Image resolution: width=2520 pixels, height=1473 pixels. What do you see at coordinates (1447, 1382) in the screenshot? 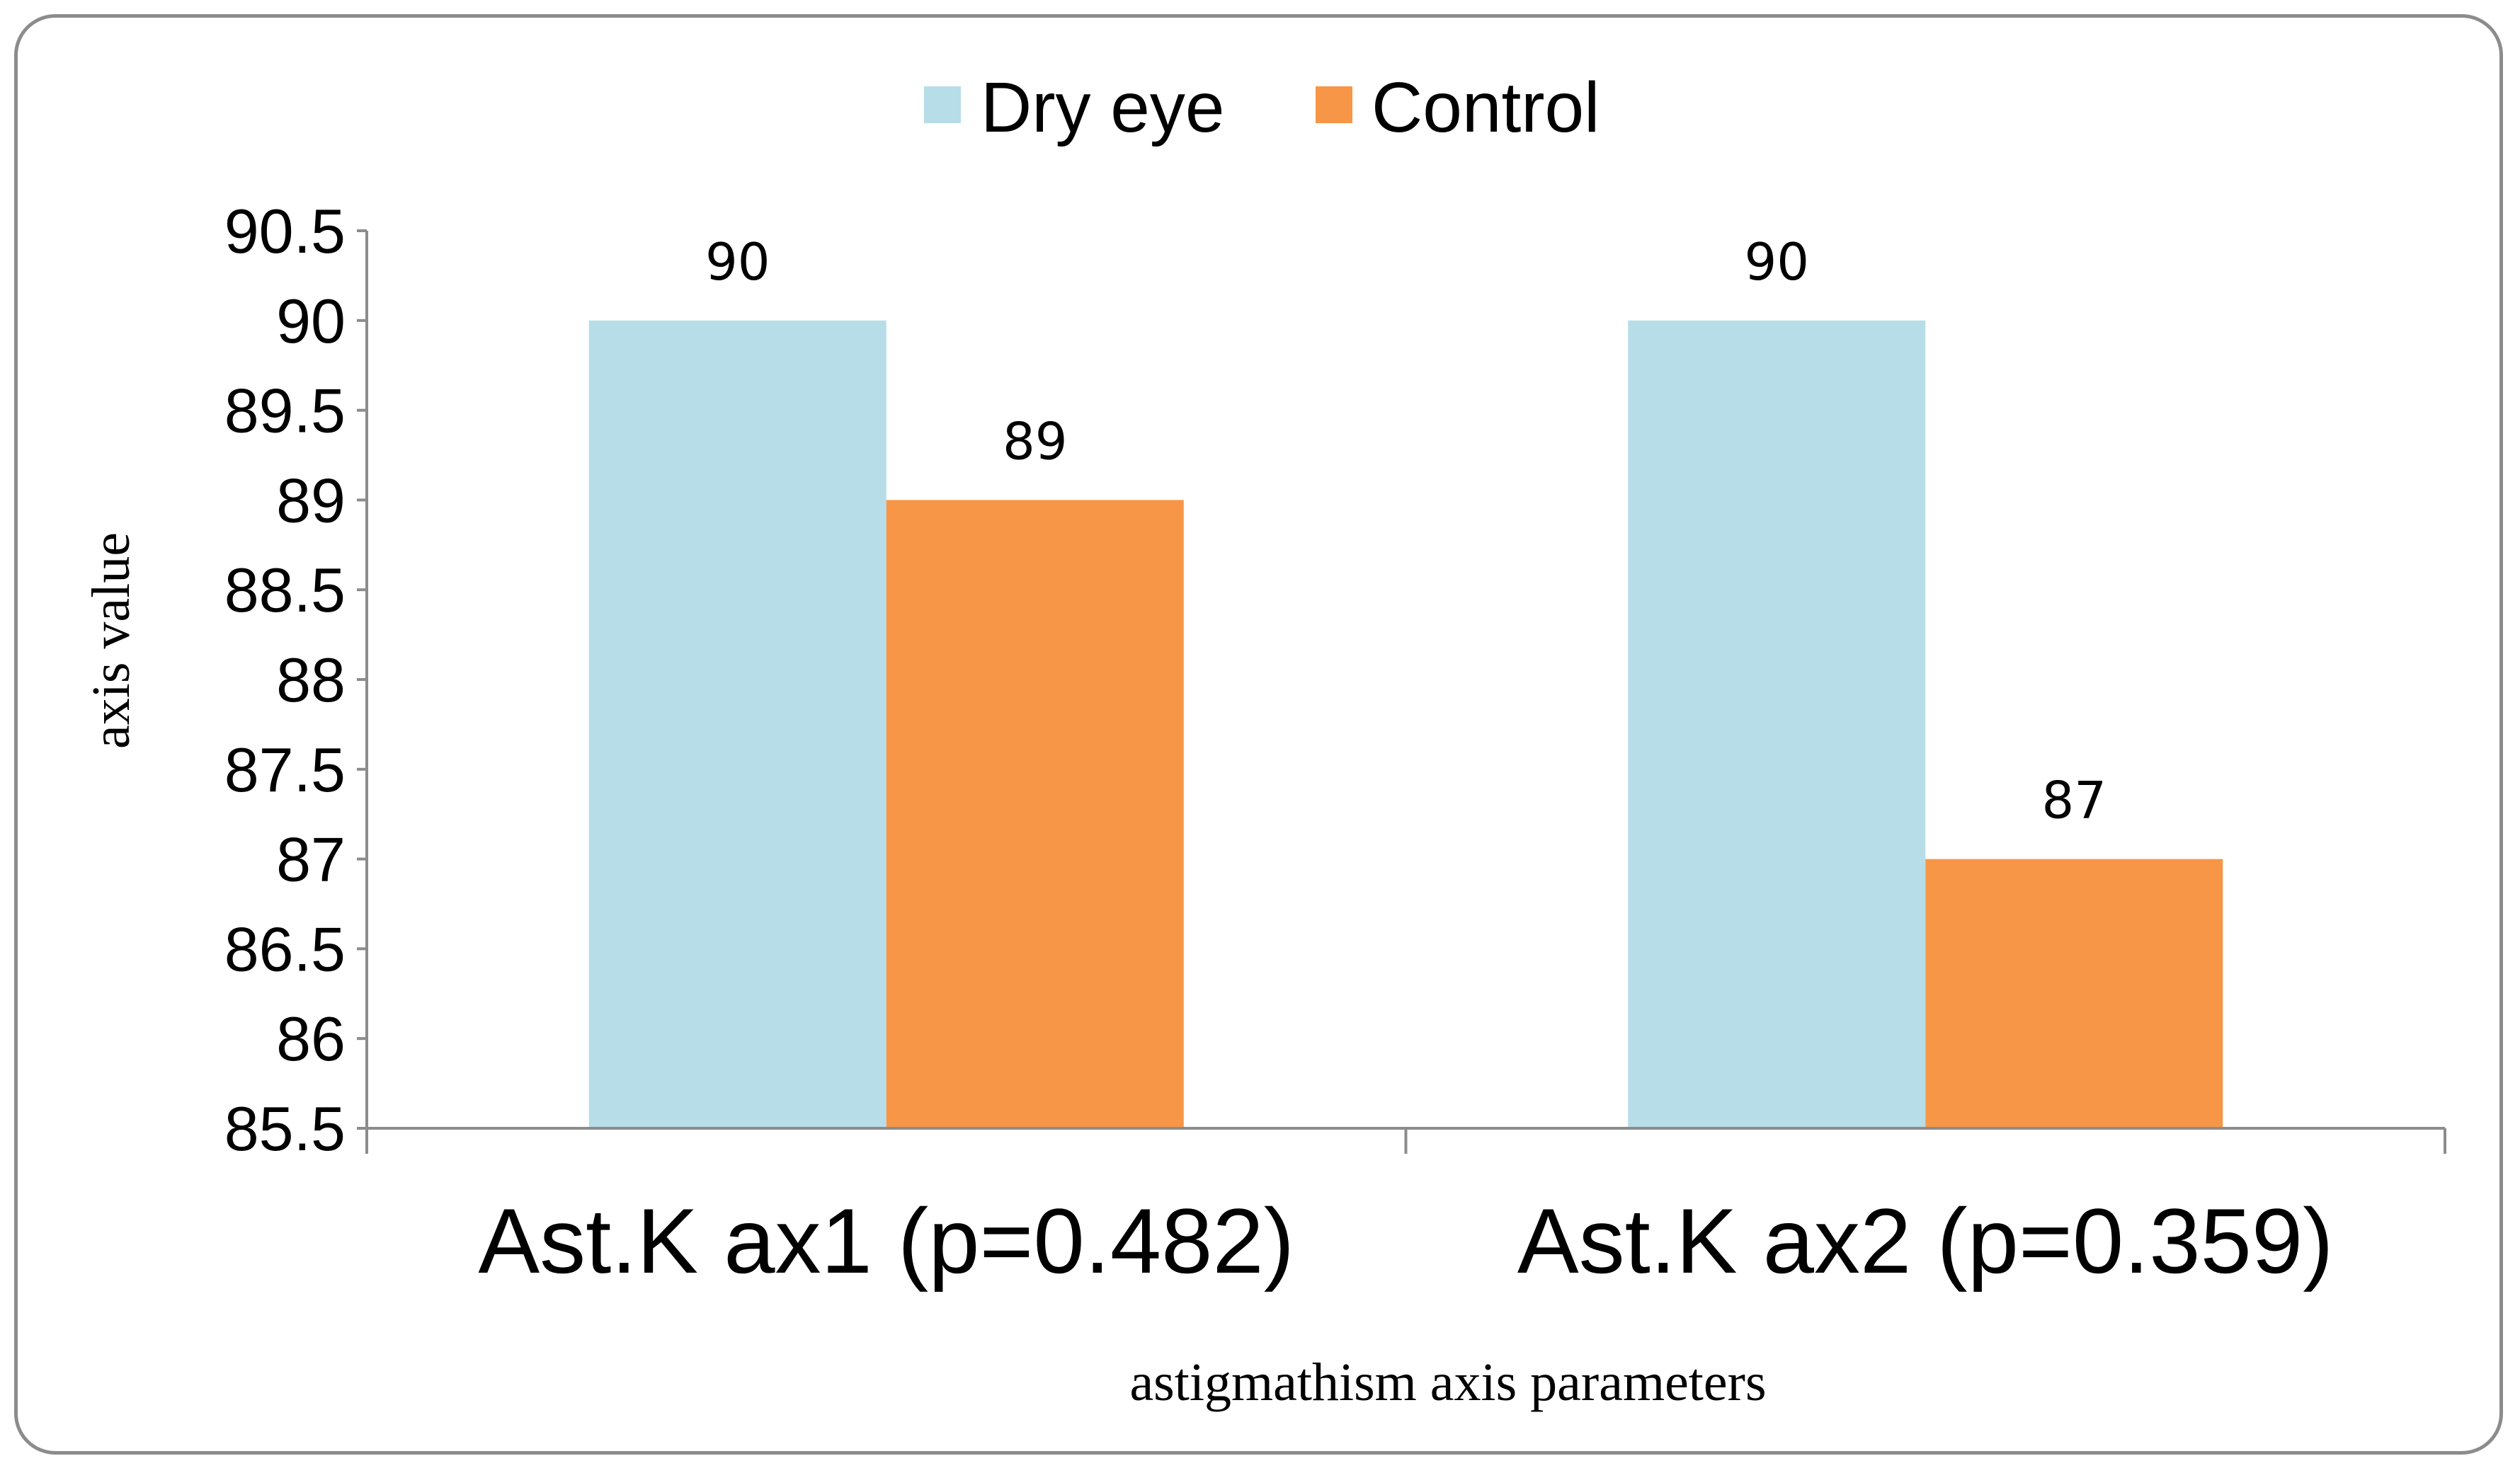
I see `x-axis-title: astigmathism axis parameters` at bounding box center [1447, 1382].